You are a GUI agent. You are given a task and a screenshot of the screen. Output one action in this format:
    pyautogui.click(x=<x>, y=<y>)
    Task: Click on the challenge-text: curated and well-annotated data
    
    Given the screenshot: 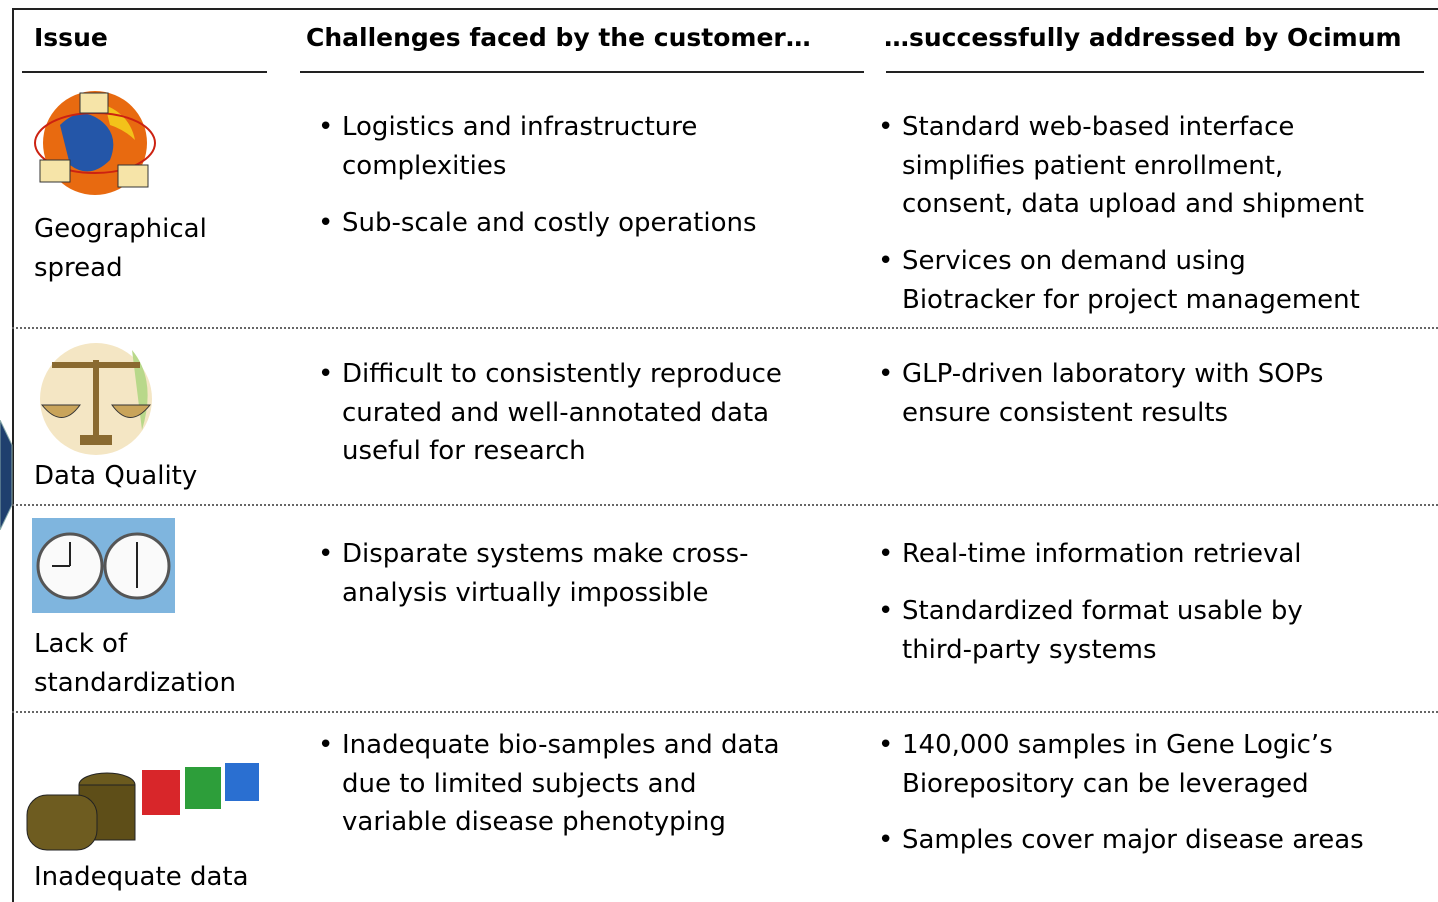 What is the action you would take?
    pyautogui.click(x=556, y=412)
    